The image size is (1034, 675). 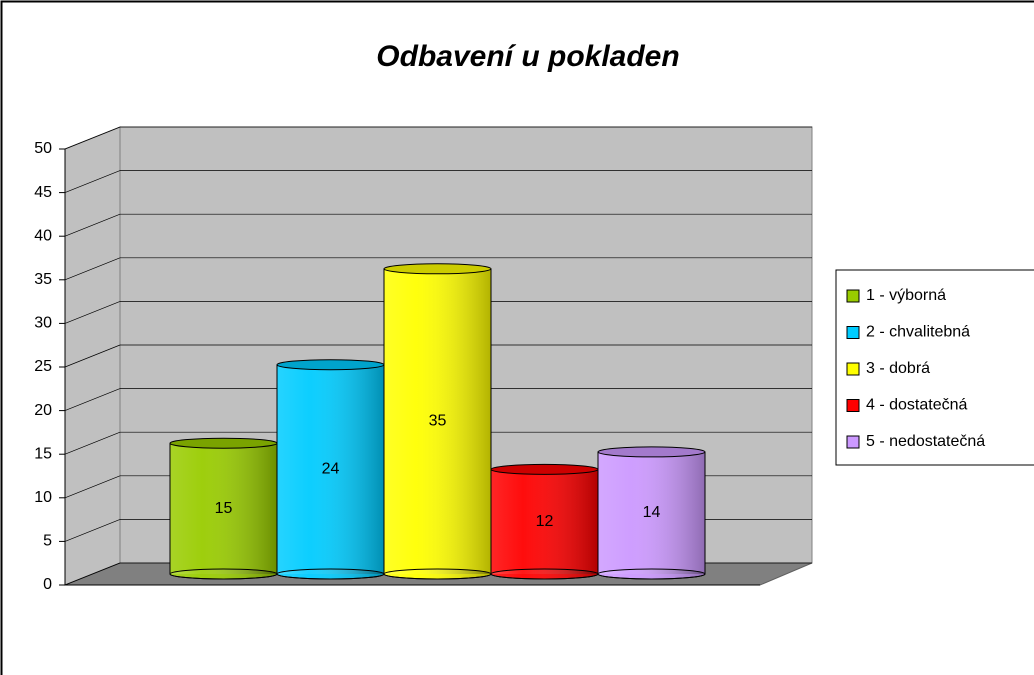 What do you see at coordinates (43, 410) in the screenshot?
I see `y-tick-label: 20` at bounding box center [43, 410].